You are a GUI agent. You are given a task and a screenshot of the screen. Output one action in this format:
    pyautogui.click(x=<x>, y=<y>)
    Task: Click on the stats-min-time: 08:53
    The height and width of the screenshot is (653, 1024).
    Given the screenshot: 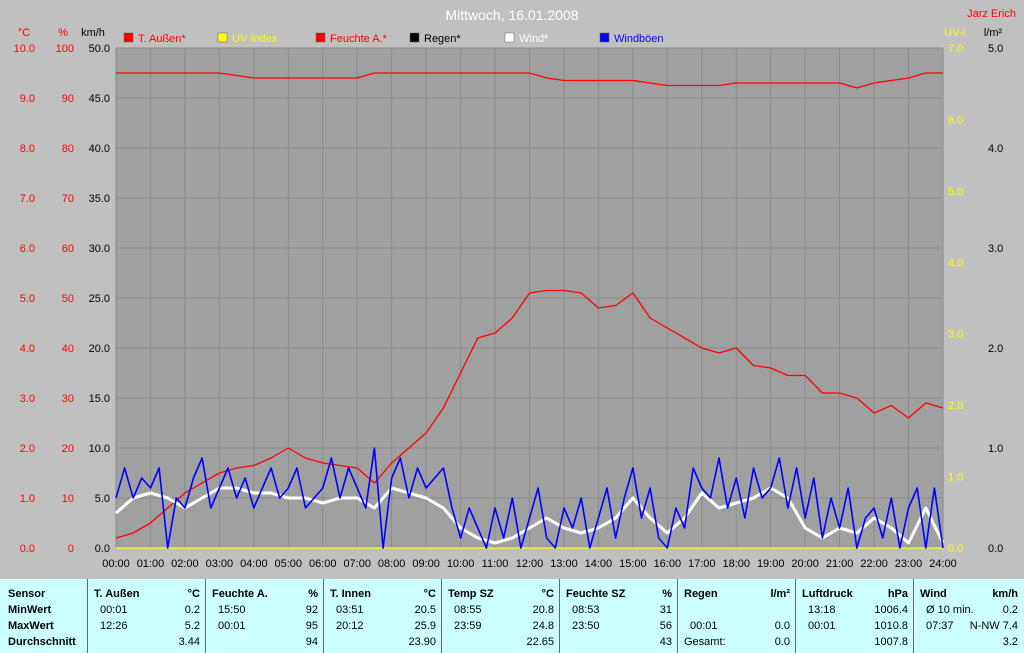 What is the action you would take?
    pyautogui.click(x=586, y=610)
    